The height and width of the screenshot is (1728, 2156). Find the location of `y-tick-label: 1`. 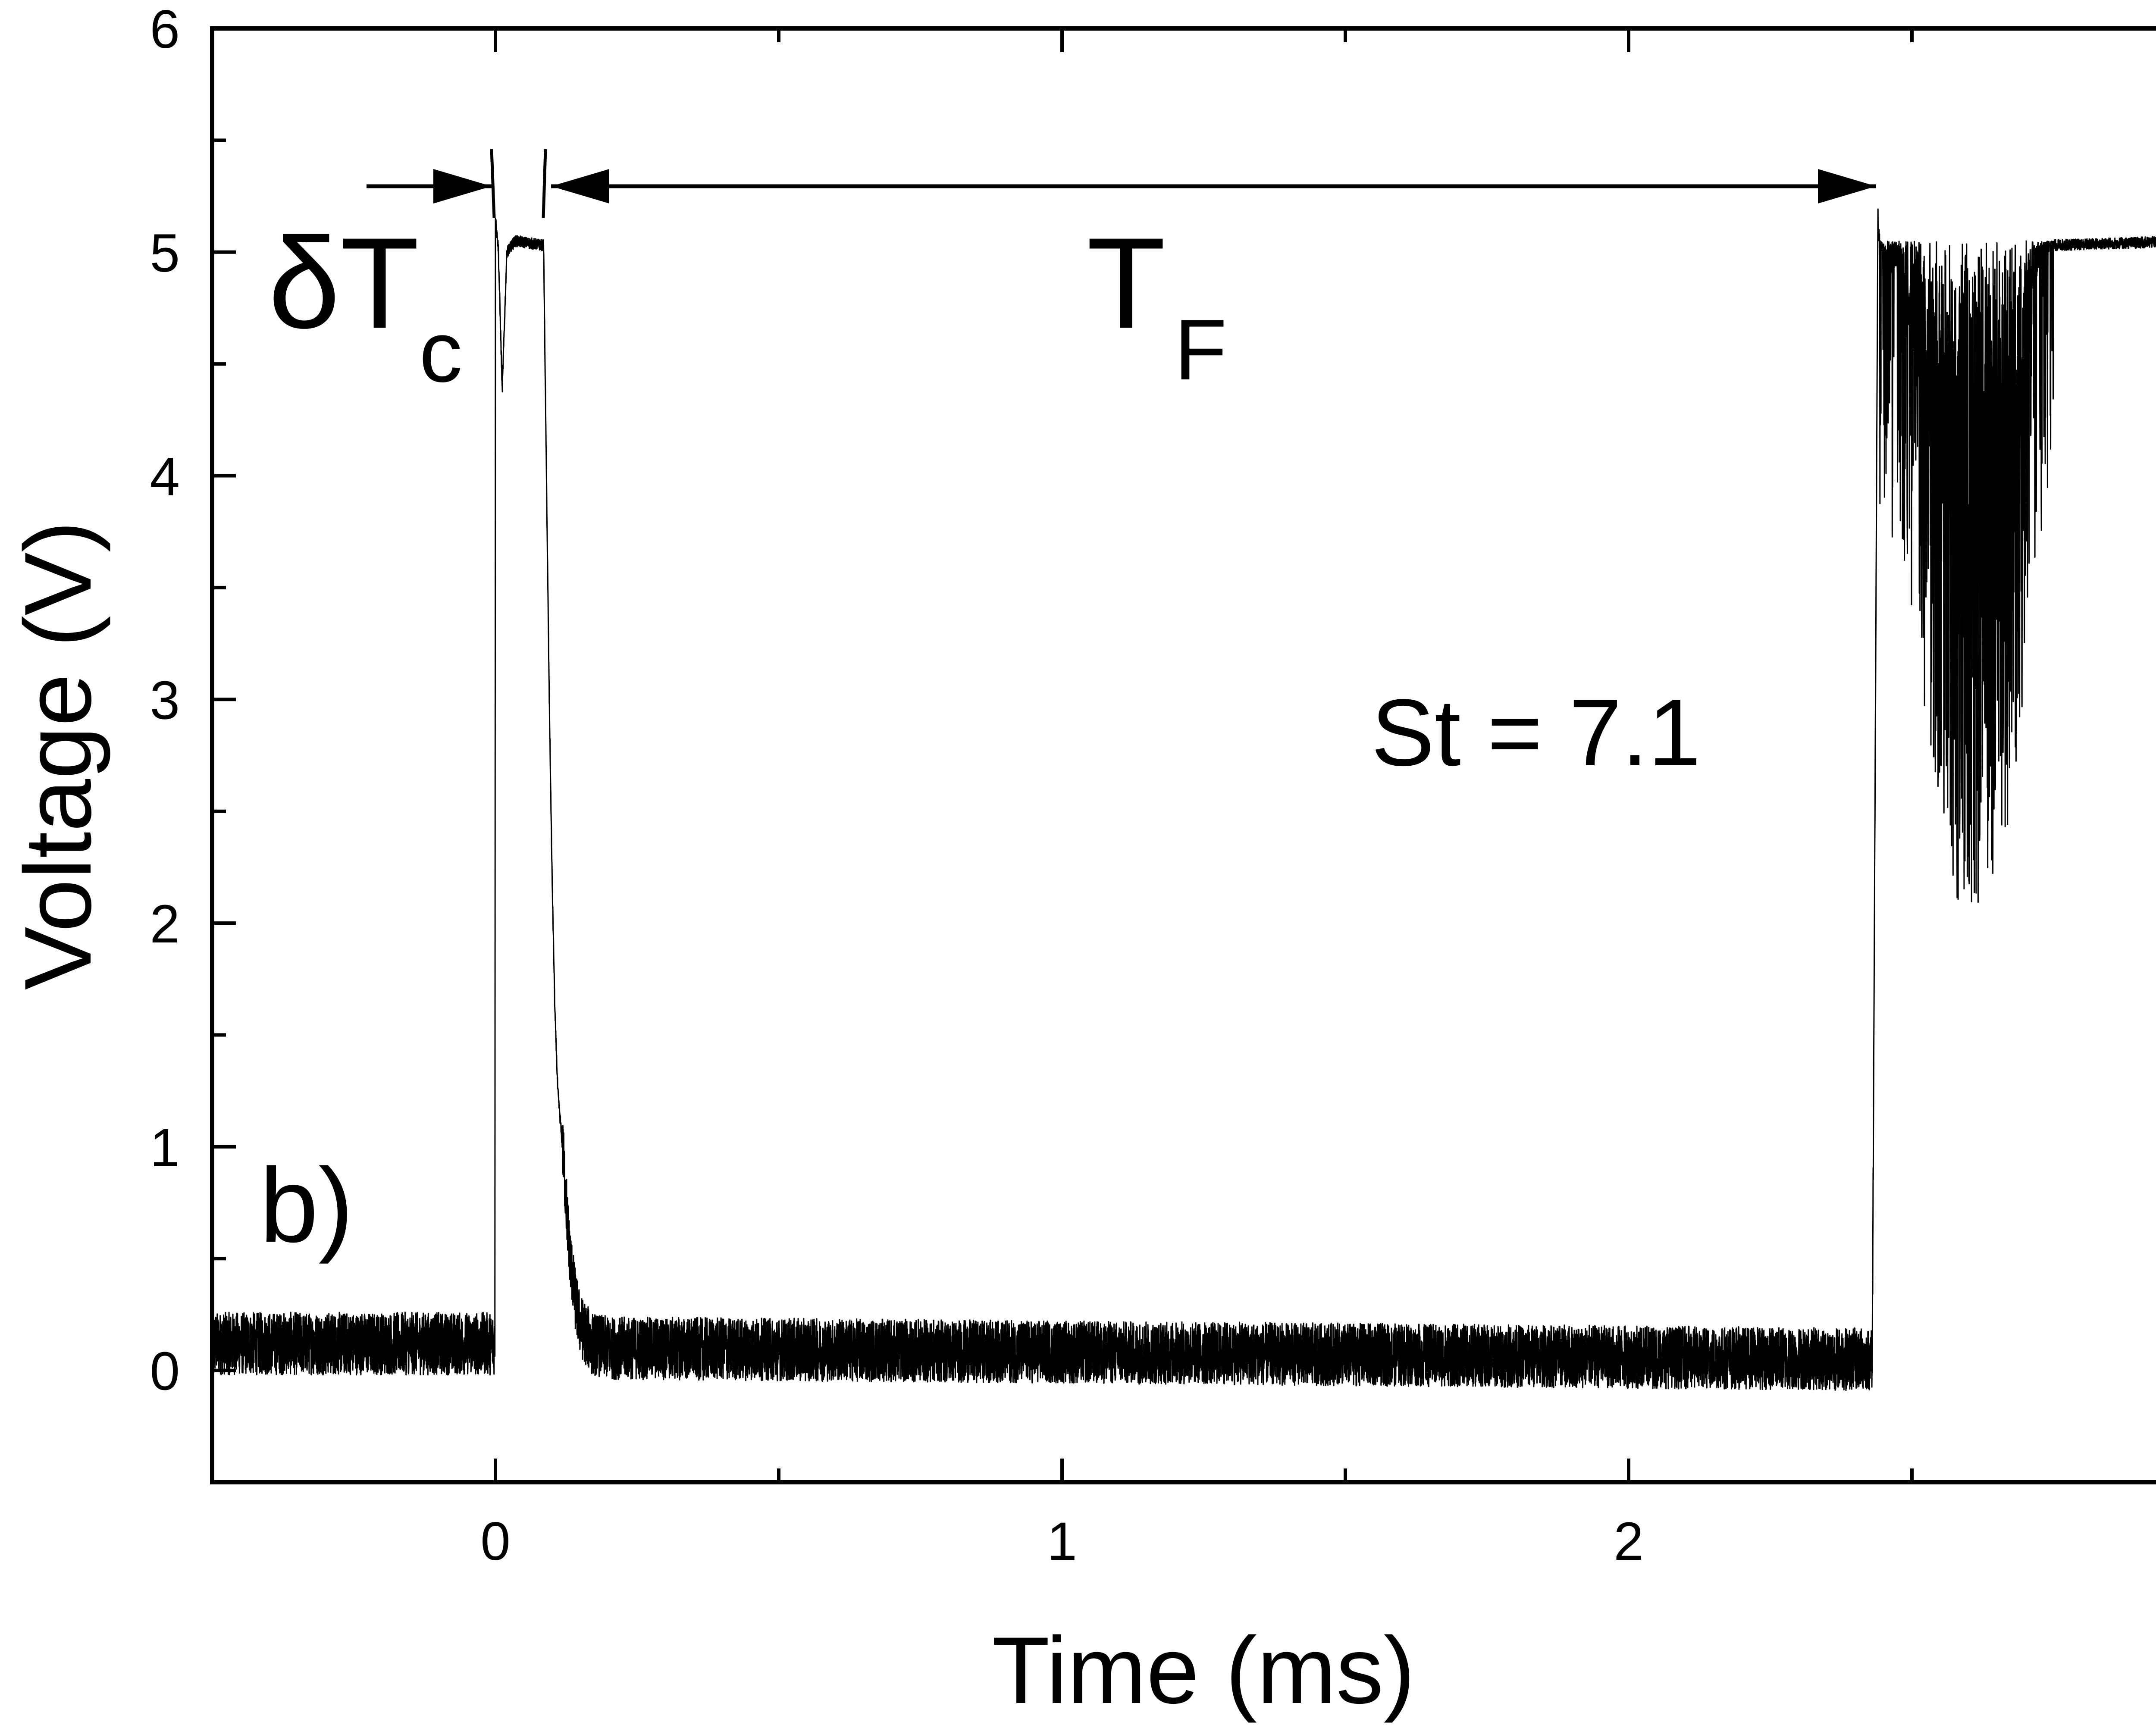

y-tick-label: 1 is located at coordinates (165, 1148).